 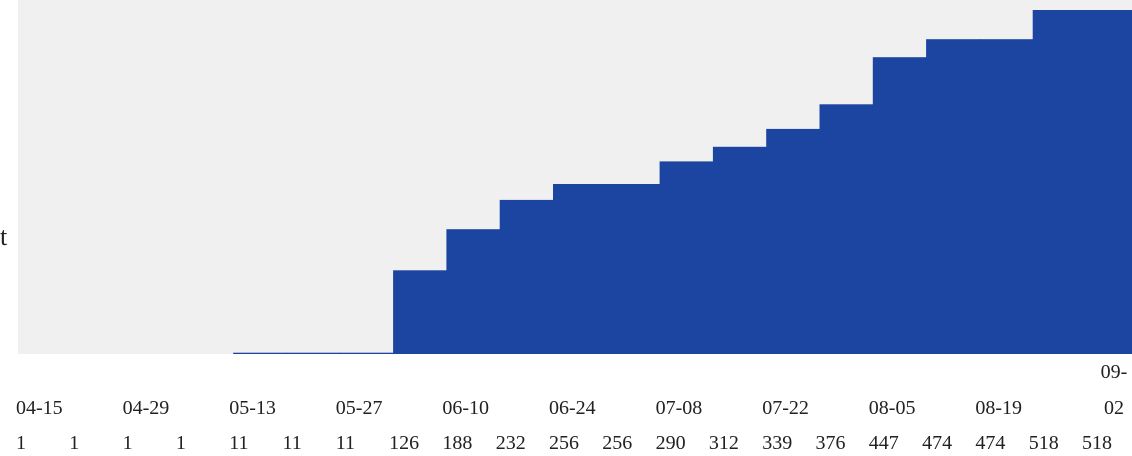 What do you see at coordinates (1114, 372) in the screenshot?
I see `x-tick-label: 09-` at bounding box center [1114, 372].